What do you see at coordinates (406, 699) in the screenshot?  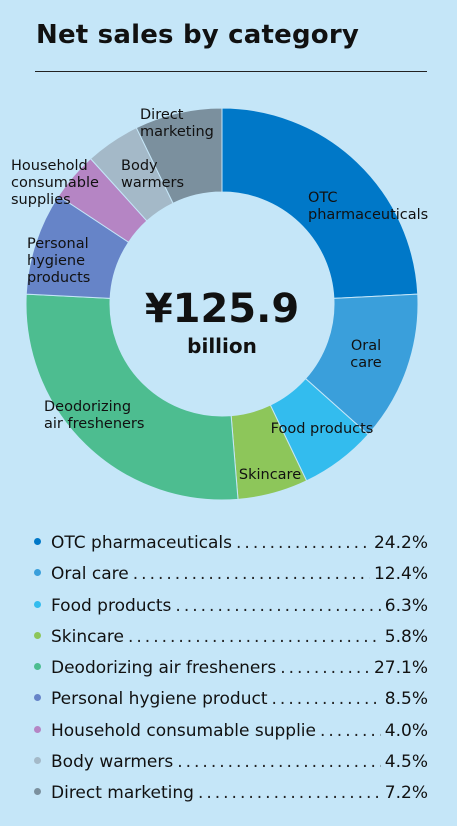 I see `legend-percent: 8.5%` at bounding box center [406, 699].